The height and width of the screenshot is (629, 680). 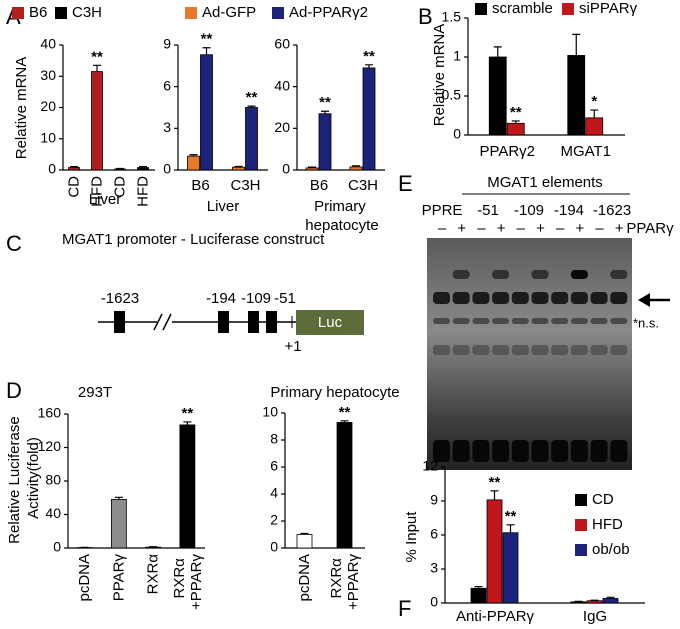 What do you see at coordinates (569, 210) in the screenshot?
I see `lane-label: -194` at bounding box center [569, 210].